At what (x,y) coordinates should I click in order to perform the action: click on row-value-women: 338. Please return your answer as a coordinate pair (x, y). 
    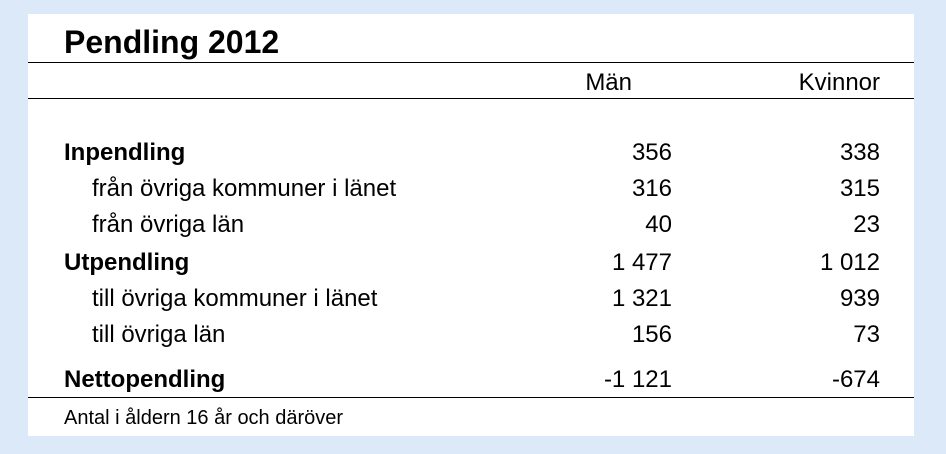
    Looking at the image, I should click on (859, 152).